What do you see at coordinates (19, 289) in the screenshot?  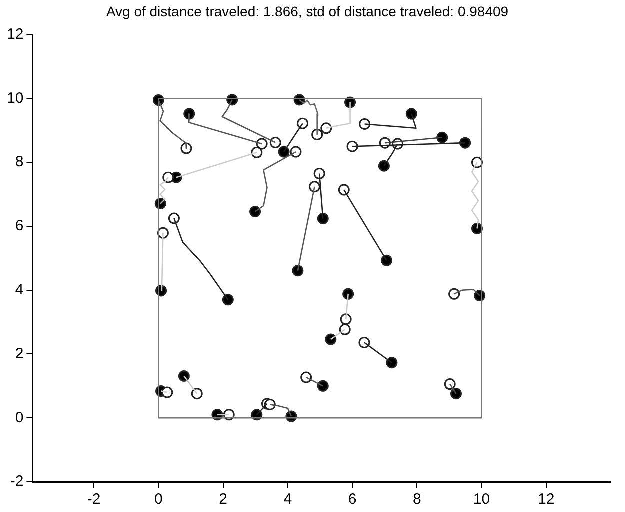 I see `y-tick-label: 4` at bounding box center [19, 289].